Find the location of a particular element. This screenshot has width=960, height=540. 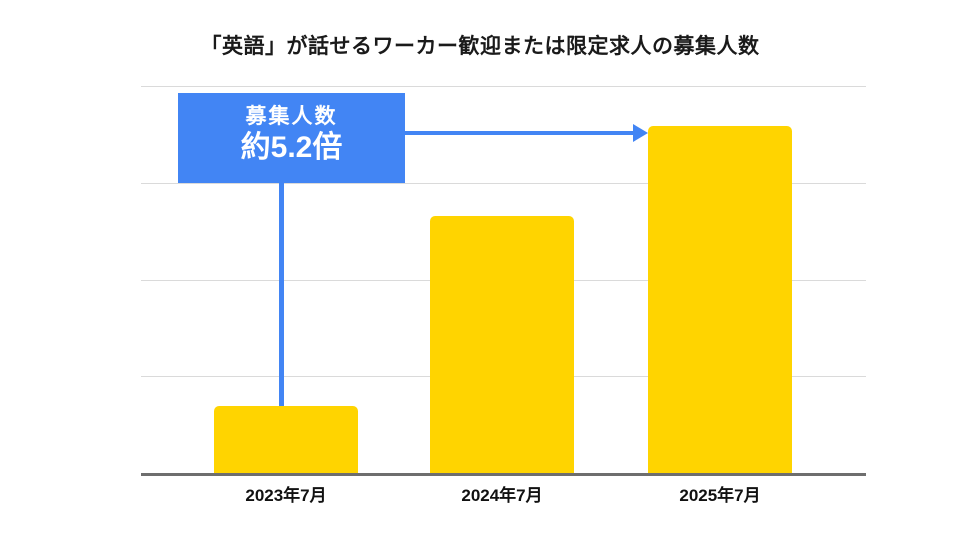

callout-multiplier: 約5.2倍 is located at coordinates (291, 148).